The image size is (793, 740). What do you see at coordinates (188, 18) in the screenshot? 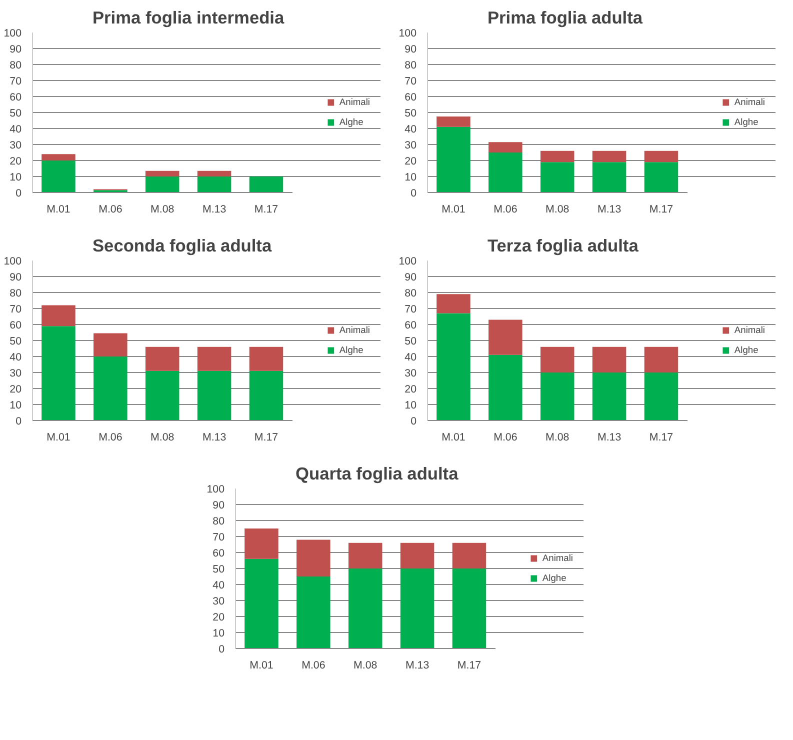
I see `chart-title: Prima foglia intermedia` at bounding box center [188, 18].